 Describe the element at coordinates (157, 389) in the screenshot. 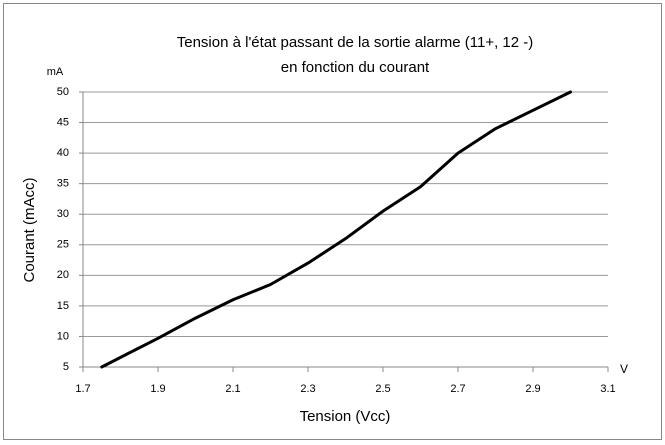

I see `x-tick-label: 1.9` at that location.